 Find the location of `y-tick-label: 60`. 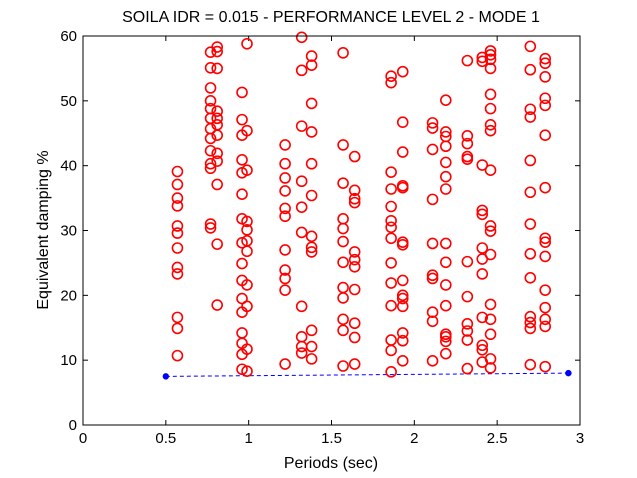

y-tick-label: 60 is located at coordinates (68, 36).